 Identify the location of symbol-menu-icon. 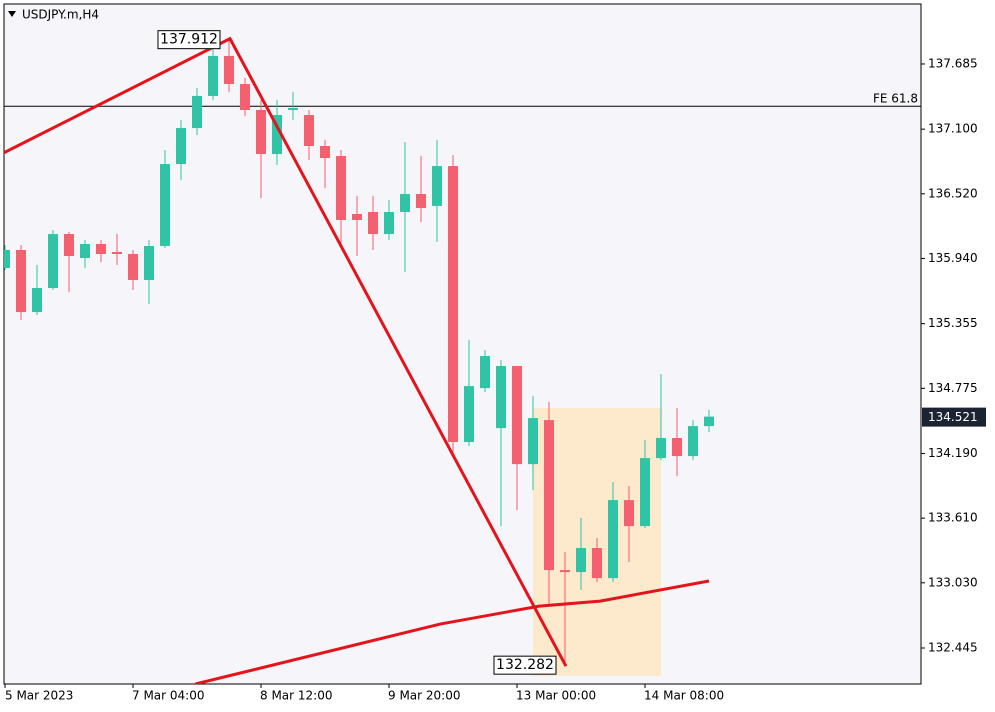
(12, 14).